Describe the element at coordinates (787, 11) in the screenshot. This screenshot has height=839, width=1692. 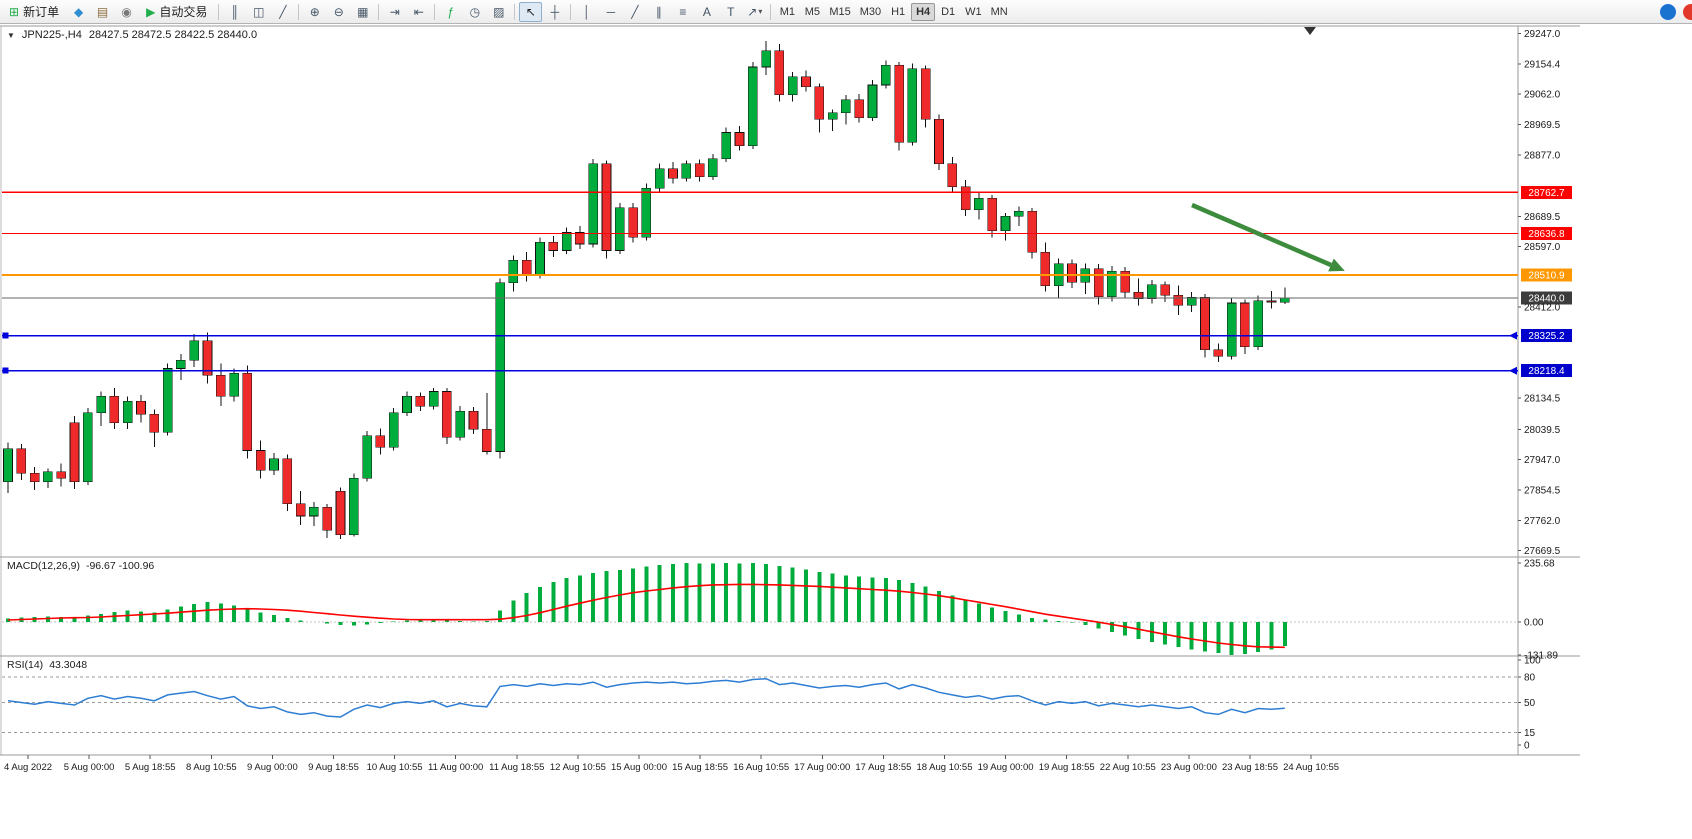
I see `timeframe-m1: M1` at that location.